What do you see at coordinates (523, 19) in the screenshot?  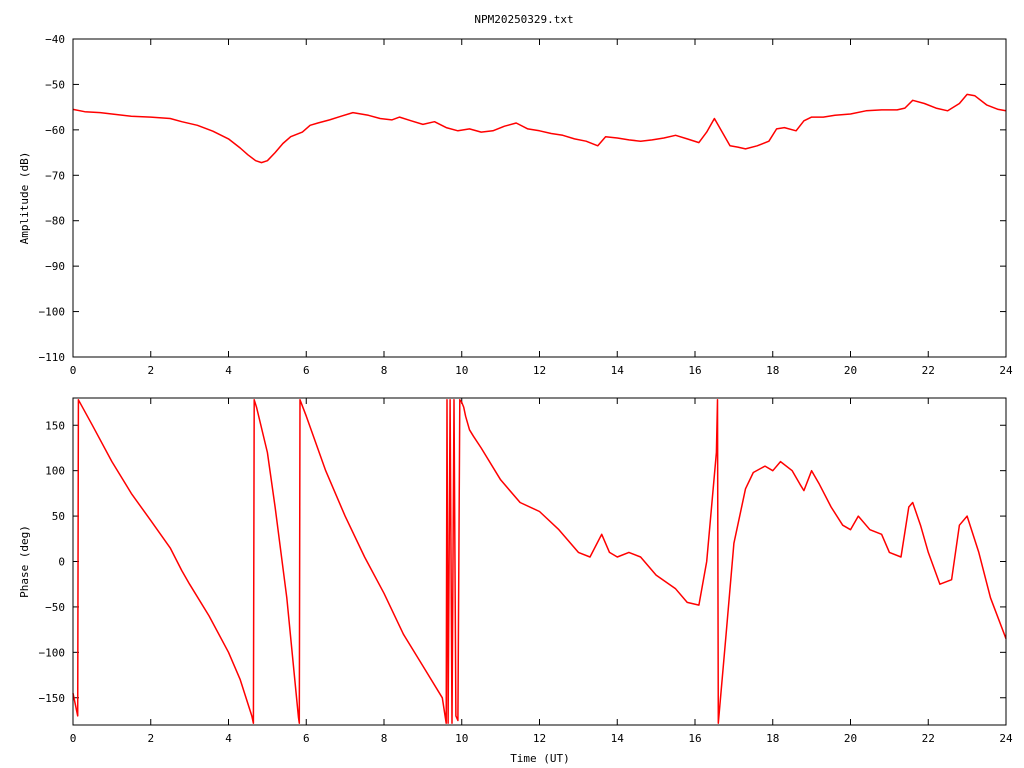 I see `figure-title: NPM20250329.txt` at bounding box center [523, 19].